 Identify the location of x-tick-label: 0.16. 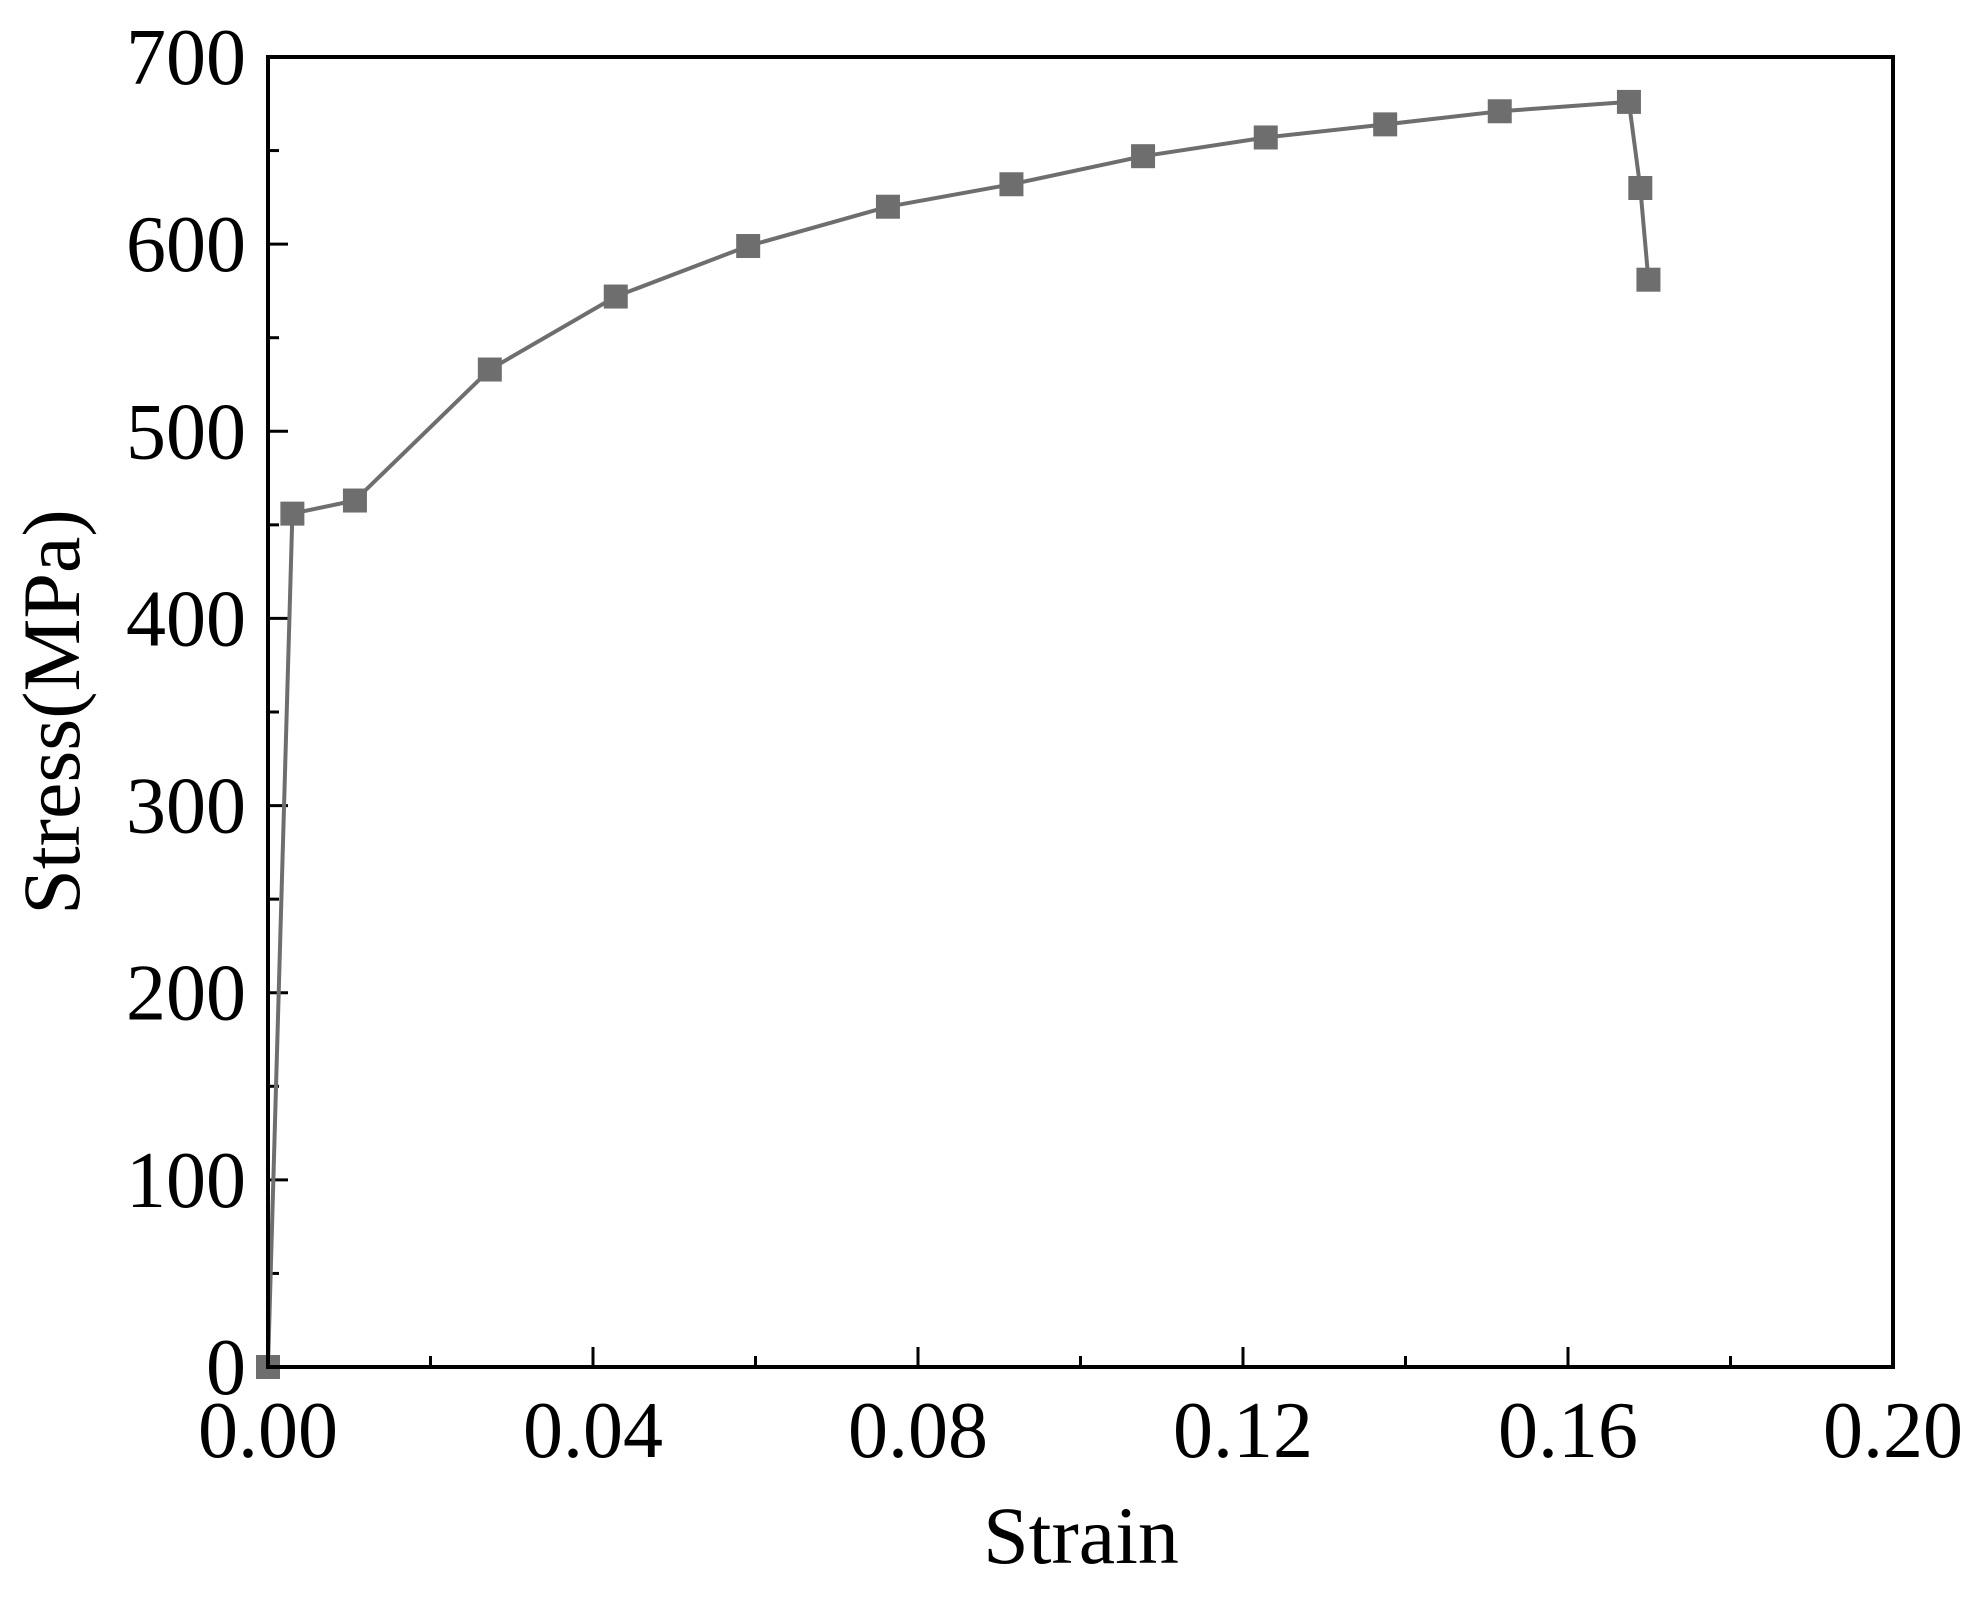
(1568, 1431).